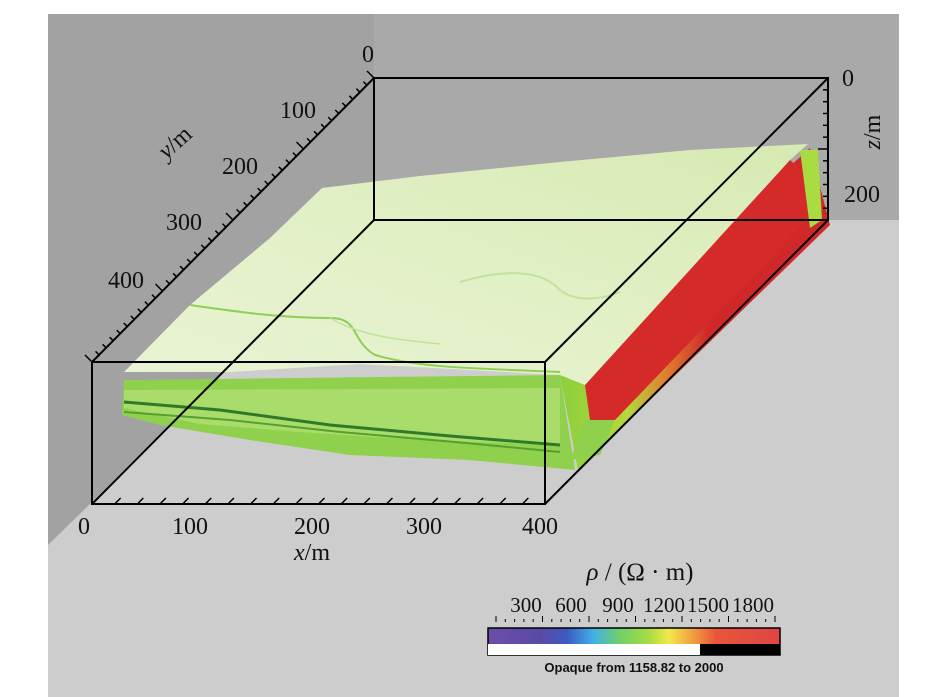 Image resolution: width=945 pixels, height=697 pixels. I want to click on z-axis-title: z/m, so click(873, 132).